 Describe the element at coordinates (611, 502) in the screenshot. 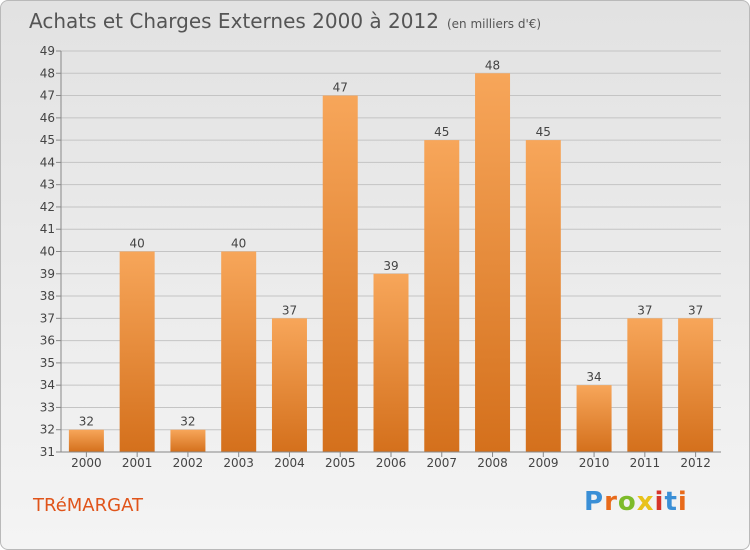

I see `logo-letter: r` at that location.